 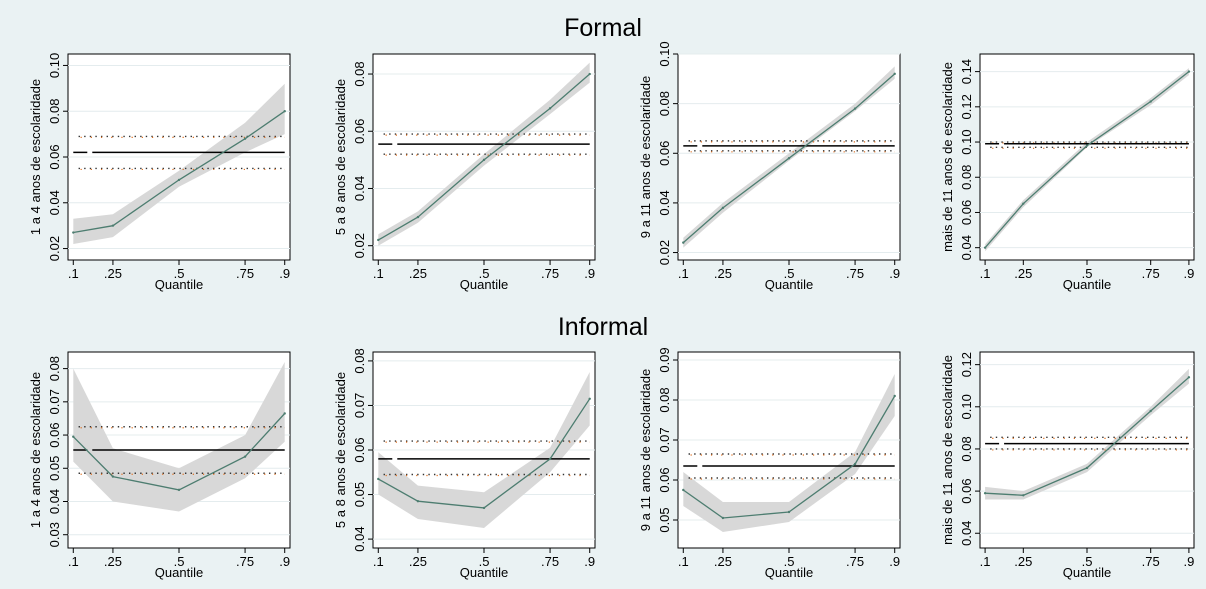 I want to click on y-axis-label: mais de 11 anos de escolaridade, so click(x=947, y=450).